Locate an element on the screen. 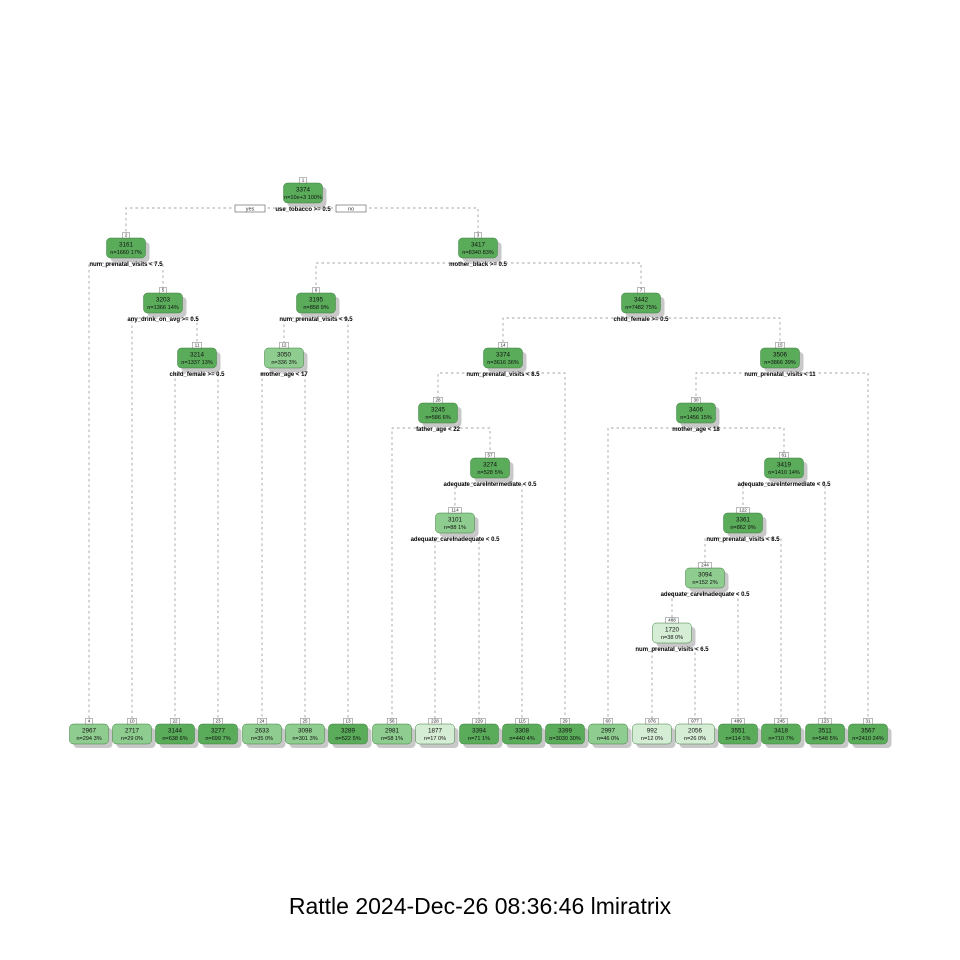 The height and width of the screenshot is (960, 960). node-stats: n=528 5% is located at coordinates (489, 473).